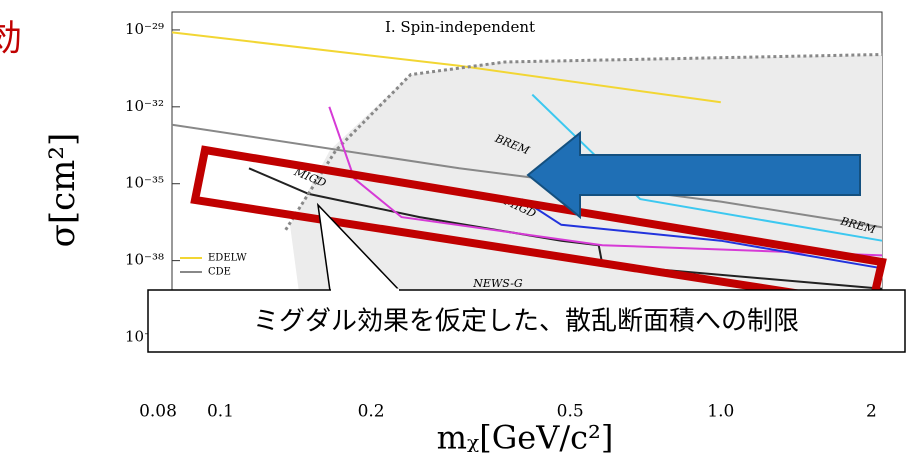  What do you see at coordinates (371, 412) in the screenshot?
I see `x-tick-label: 0.2` at bounding box center [371, 412].